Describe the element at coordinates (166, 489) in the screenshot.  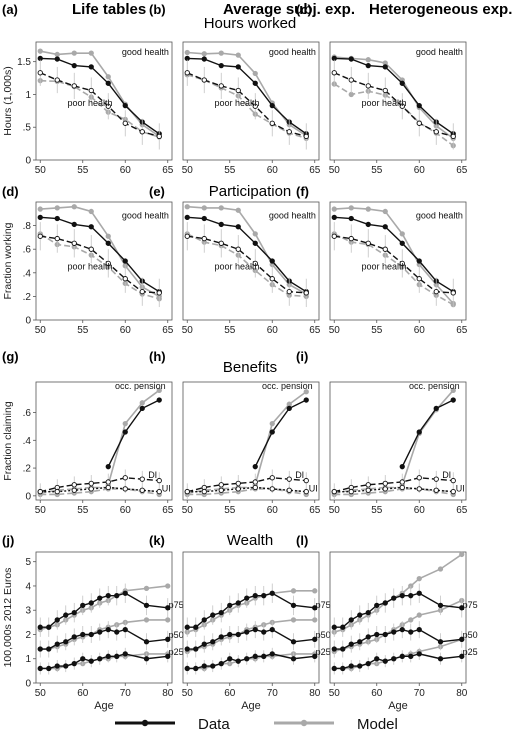
I see `annotation-label: UI` at that location.